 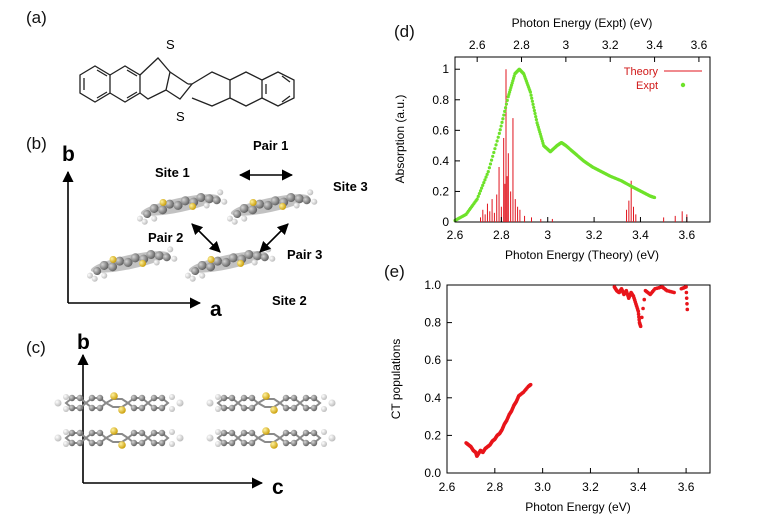 What do you see at coordinates (195, 421) in the screenshot?
I see `crystal-packing-bc` at bounding box center [195, 421].